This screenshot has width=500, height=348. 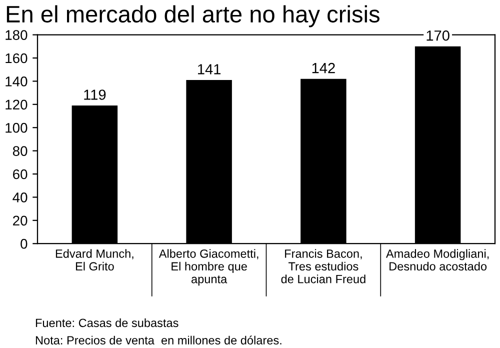 I want to click on y-tick-label: 180, so click(x=17, y=35).